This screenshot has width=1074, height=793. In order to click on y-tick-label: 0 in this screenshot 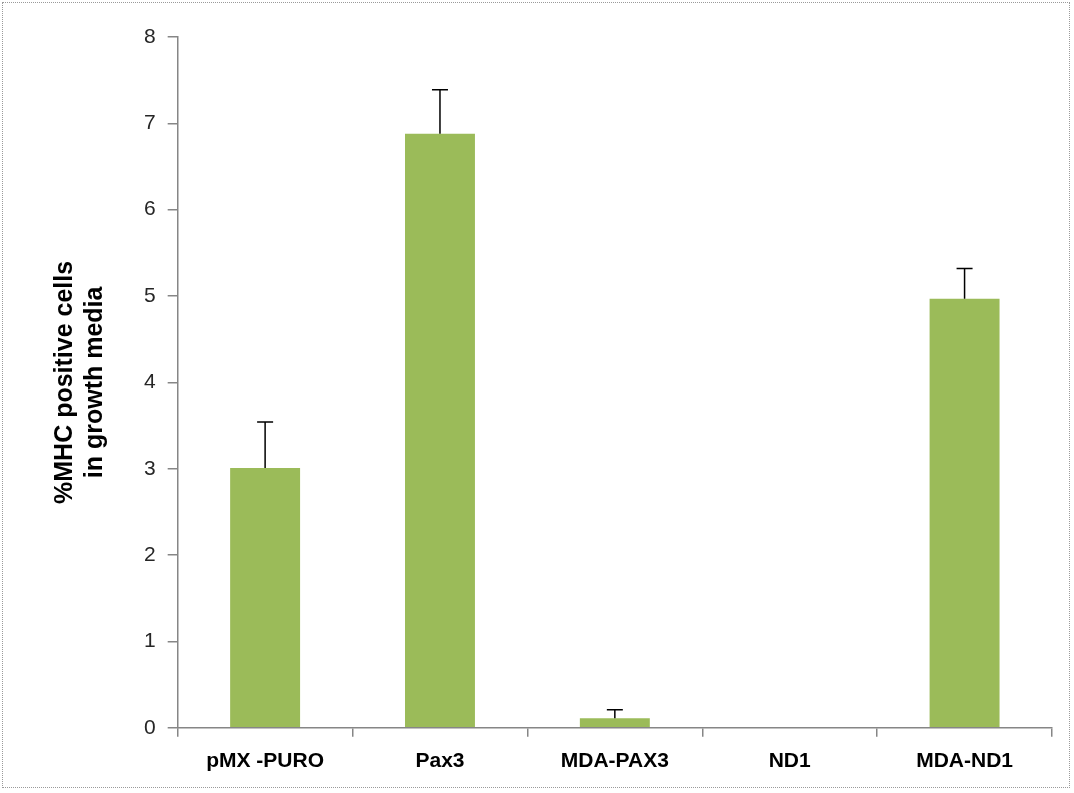, I will do `click(149, 726)`.